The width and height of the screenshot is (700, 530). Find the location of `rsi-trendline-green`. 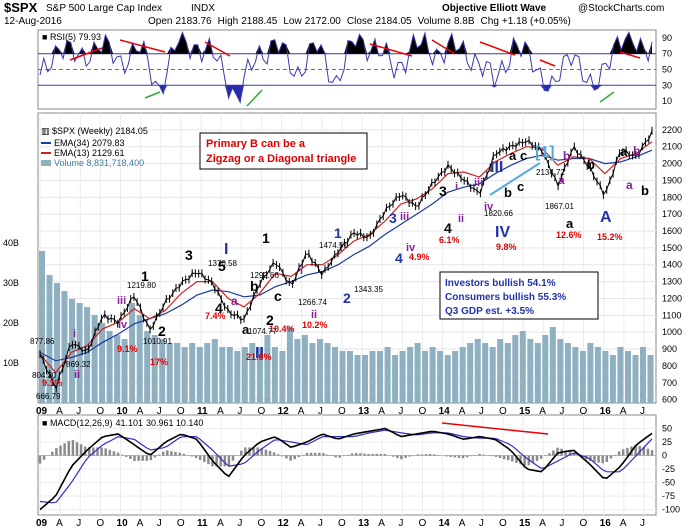

rsi-trendline-green is located at coordinates (152, 95).